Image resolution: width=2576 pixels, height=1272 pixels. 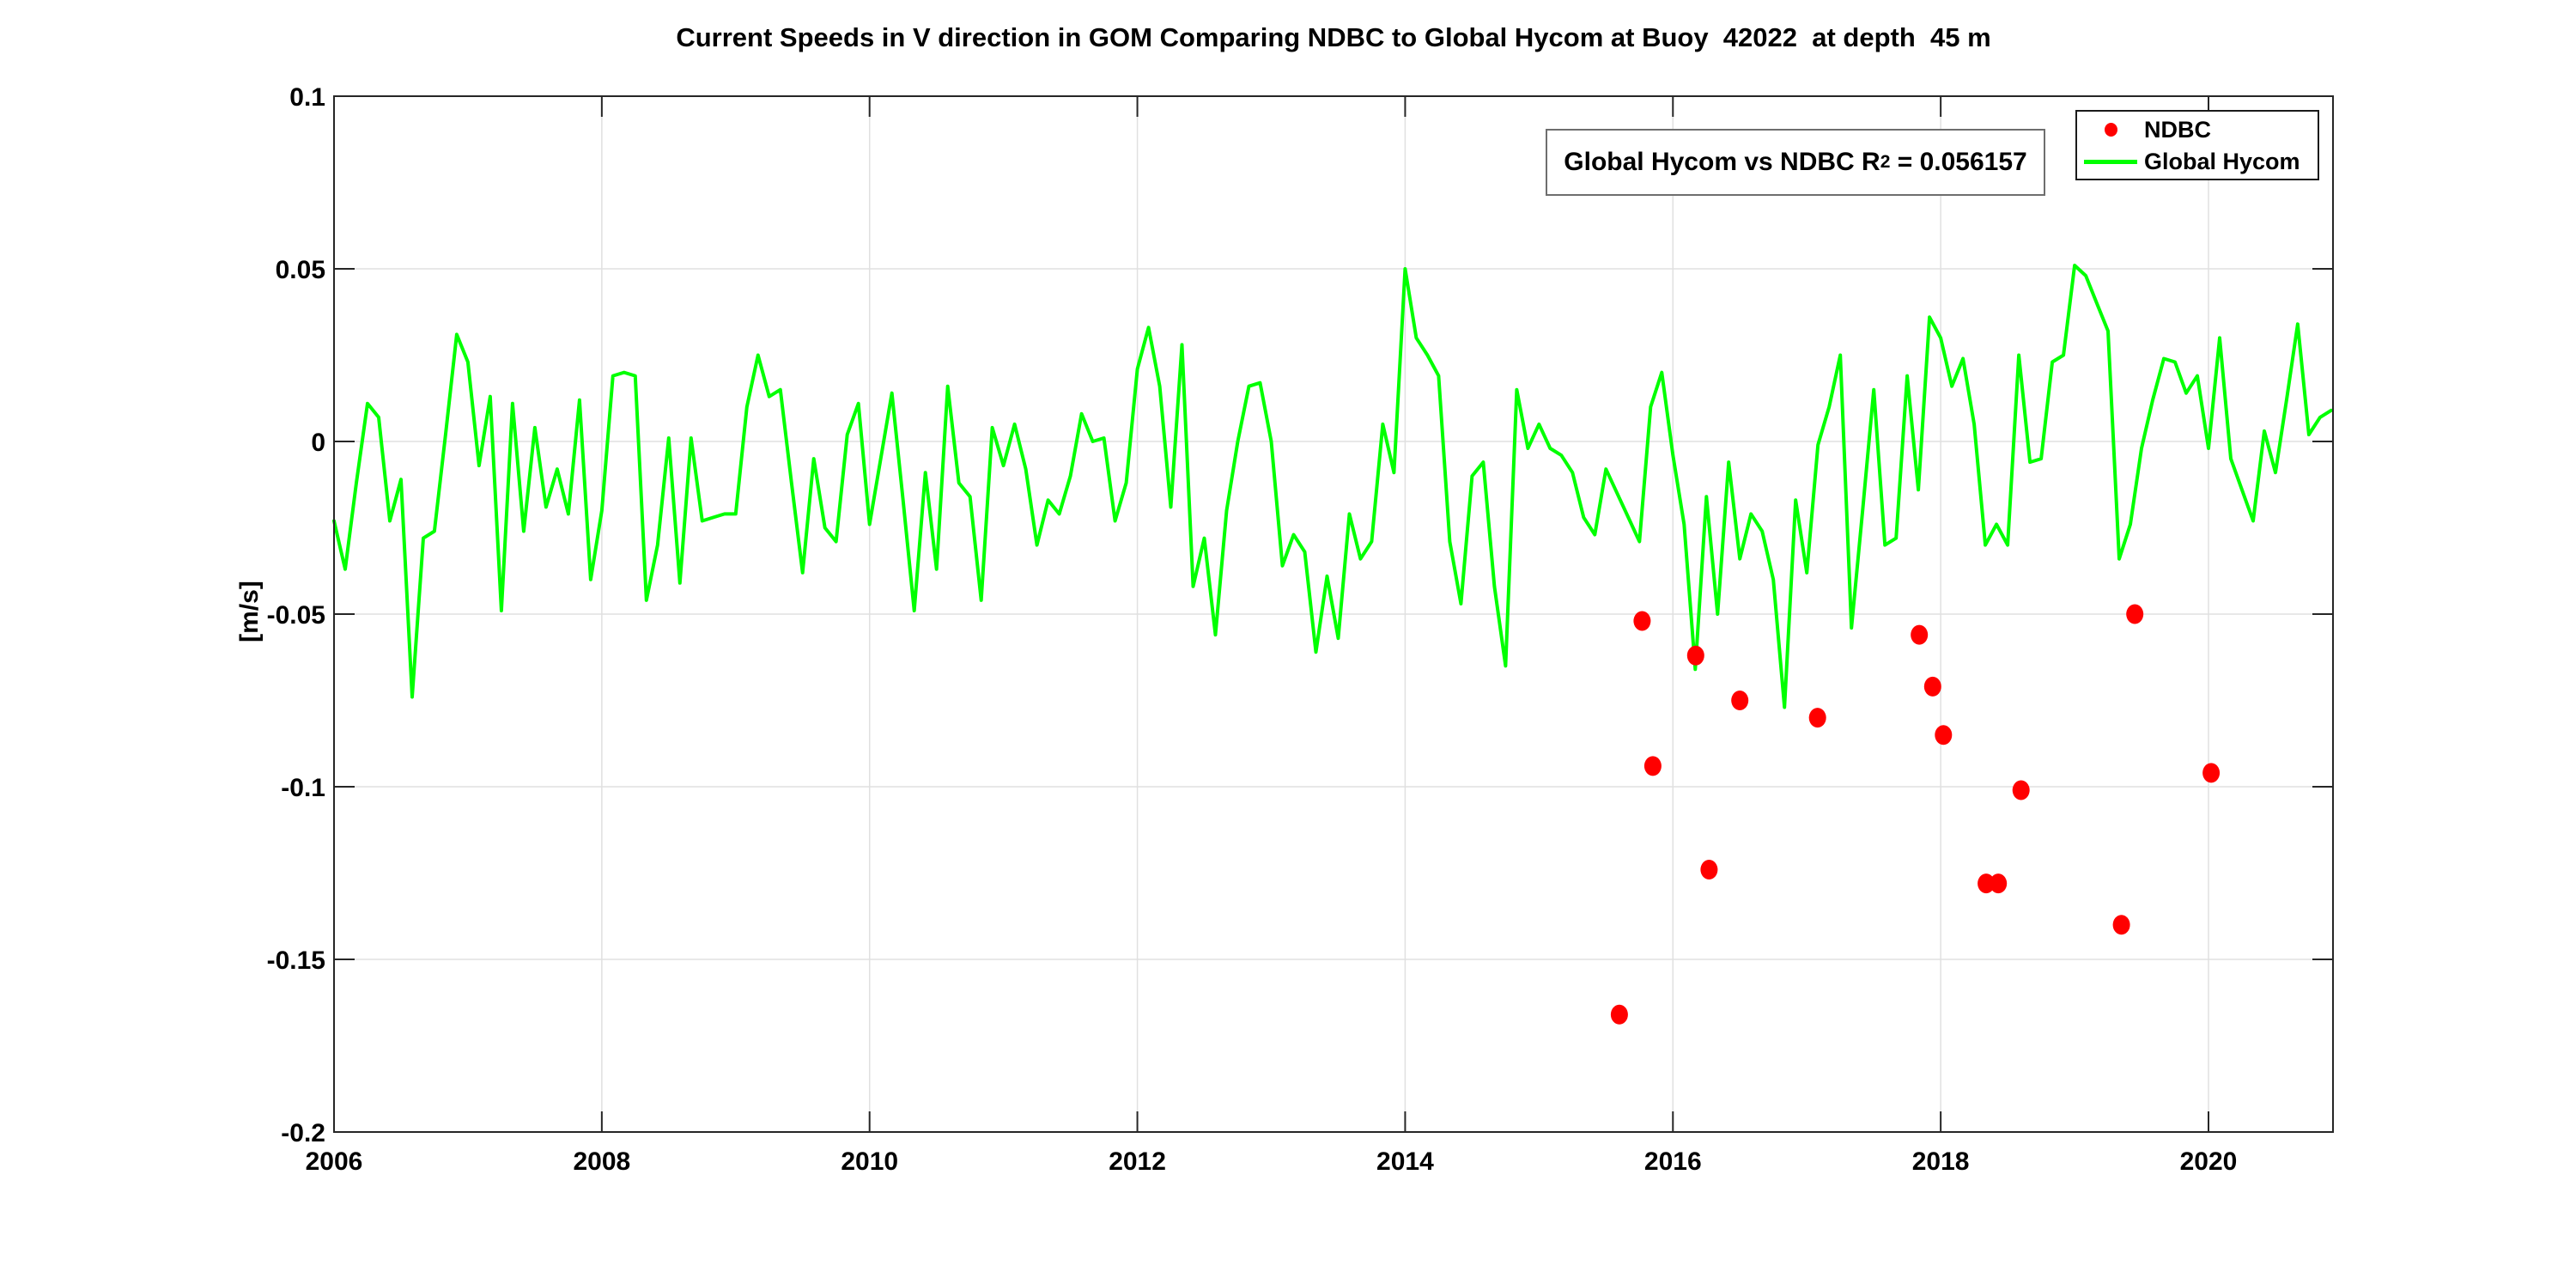 I want to click on x-tick-label: 2020, so click(x=2209, y=1161).